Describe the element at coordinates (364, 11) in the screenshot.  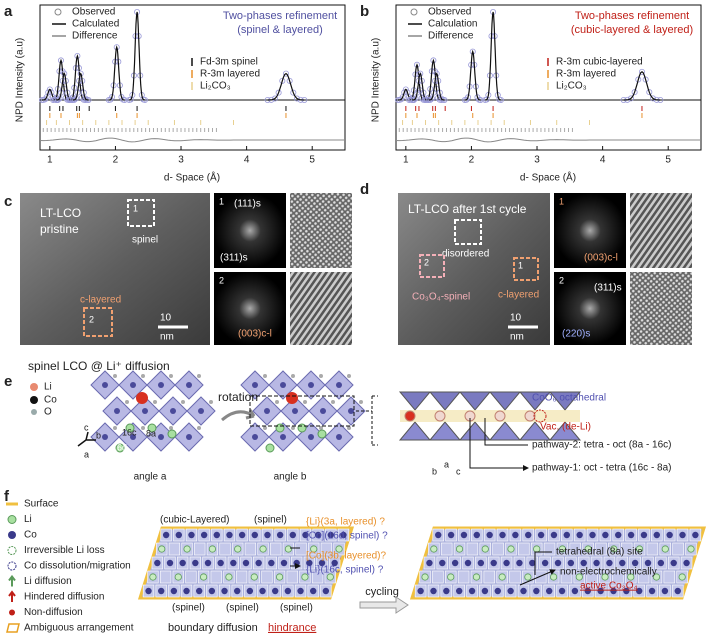
I see `panel-label: b` at that location.